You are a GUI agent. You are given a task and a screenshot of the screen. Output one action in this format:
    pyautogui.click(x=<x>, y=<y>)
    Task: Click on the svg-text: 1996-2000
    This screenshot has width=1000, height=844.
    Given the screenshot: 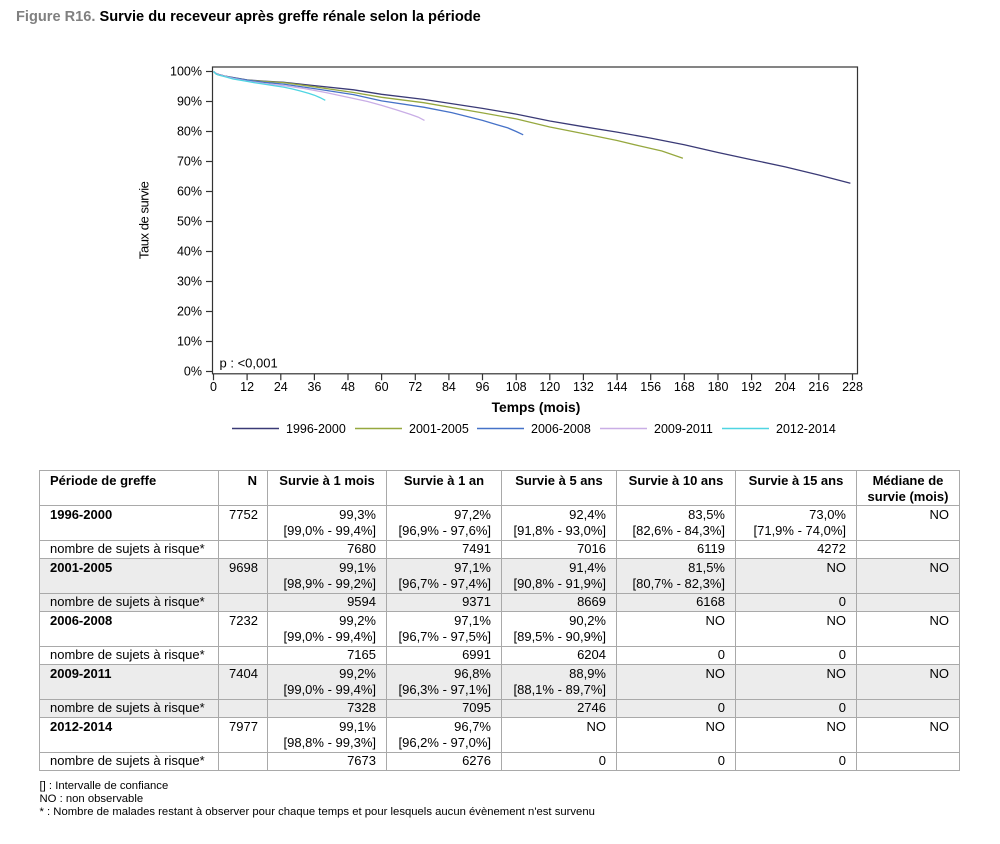 What is the action you would take?
    pyautogui.click(x=316, y=429)
    